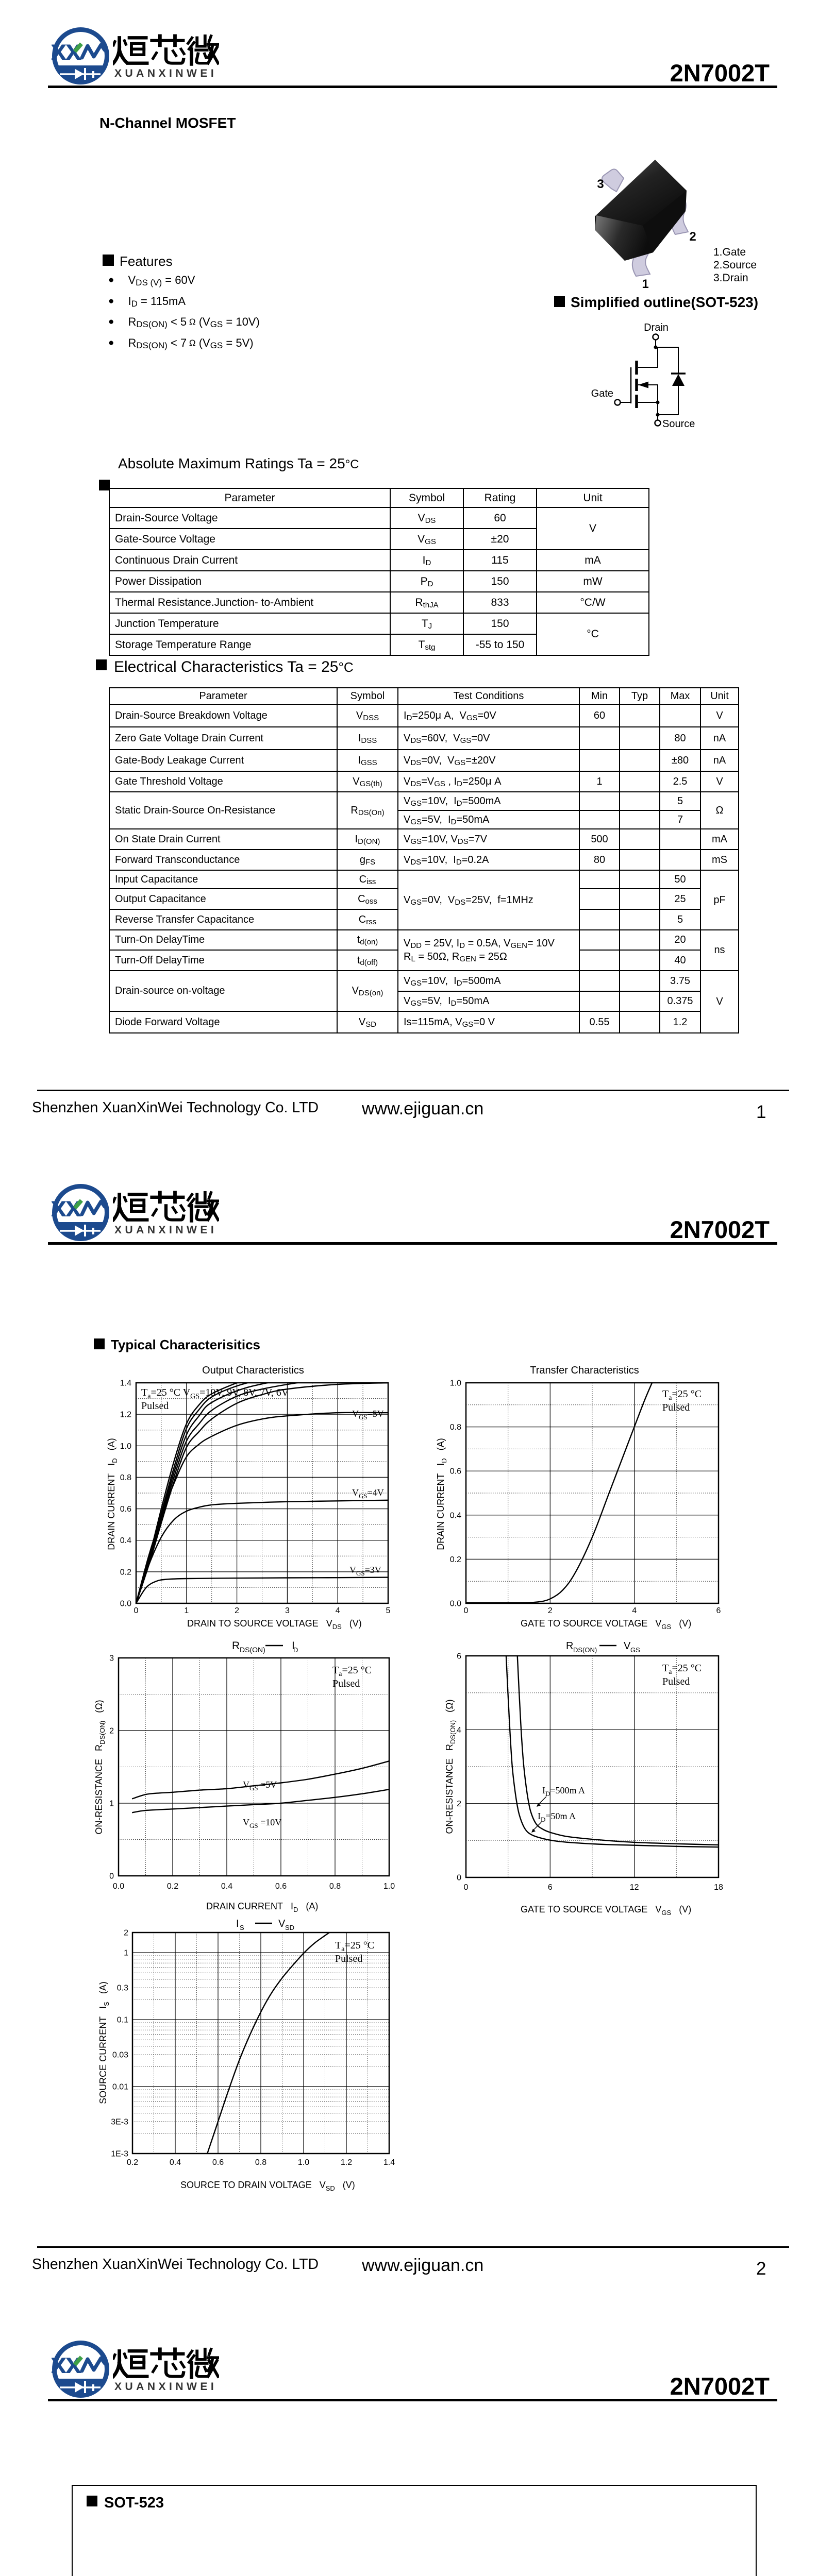 This screenshot has height=2576, width=818. What do you see at coordinates (289, 1927) in the screenshot?
I see `svg-text: SD` at bounding box center [289, 1927].